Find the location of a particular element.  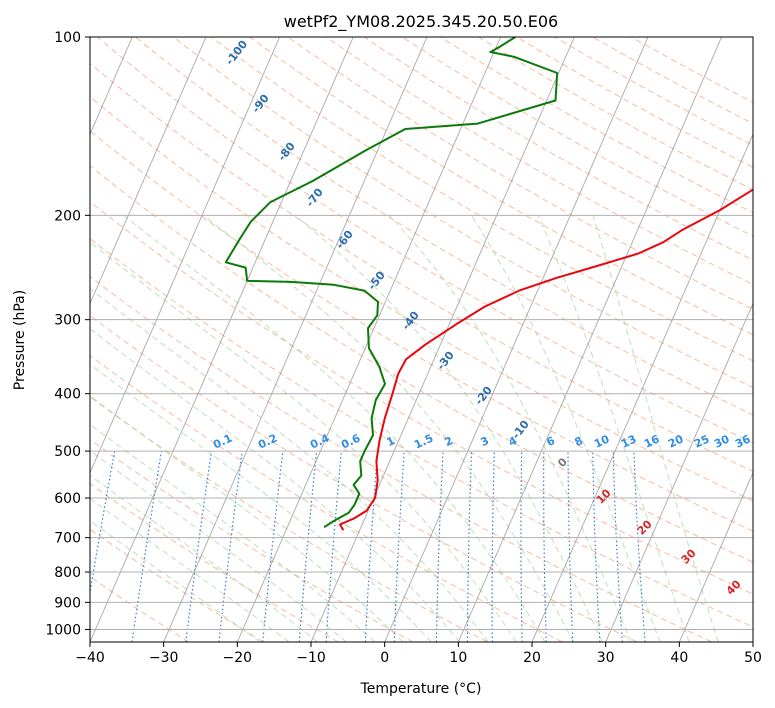

y-tick-label: 200 is located at coordinates (67, 216).